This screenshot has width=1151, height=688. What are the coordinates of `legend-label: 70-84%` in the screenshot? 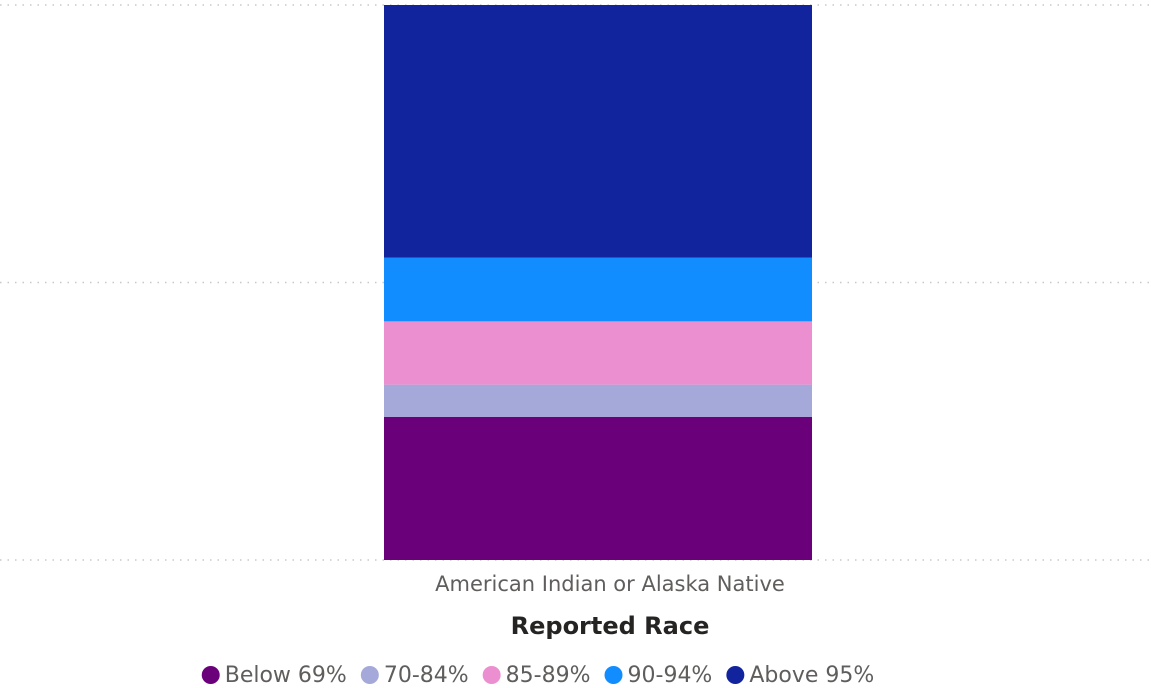 It's located at (426, 675).